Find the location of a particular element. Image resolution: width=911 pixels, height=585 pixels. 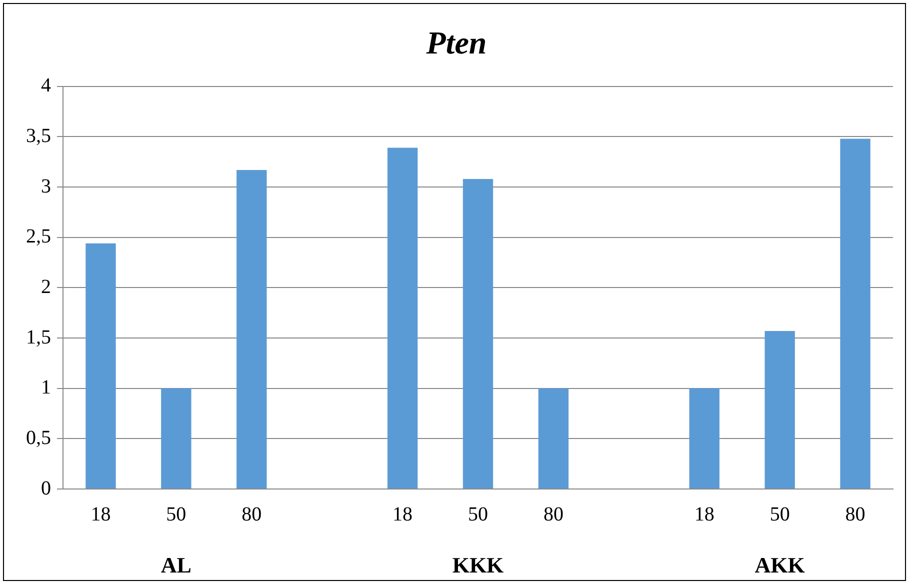

y-tick-label: 0,5 is located at coordinates (38, 437).